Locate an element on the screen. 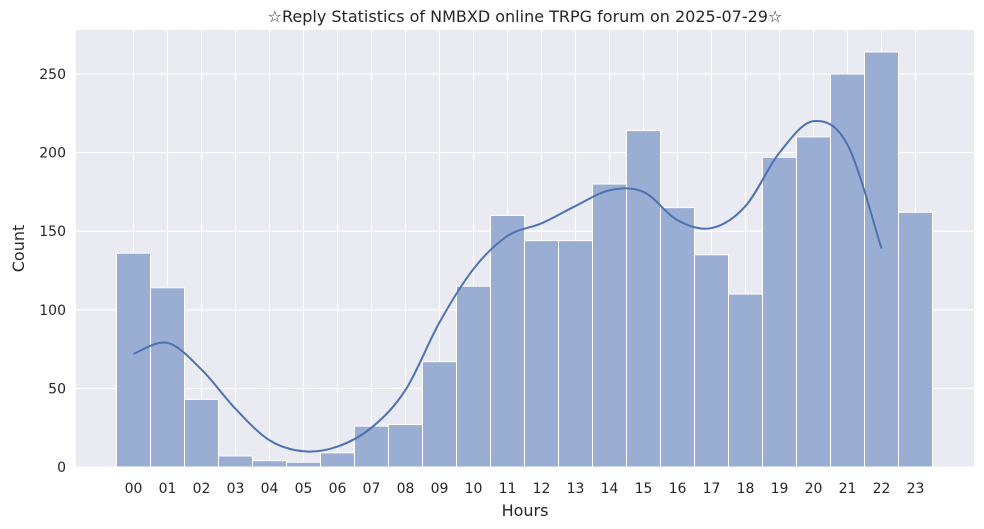  x-tick-label: 19 is located at coordinates (780, 489).